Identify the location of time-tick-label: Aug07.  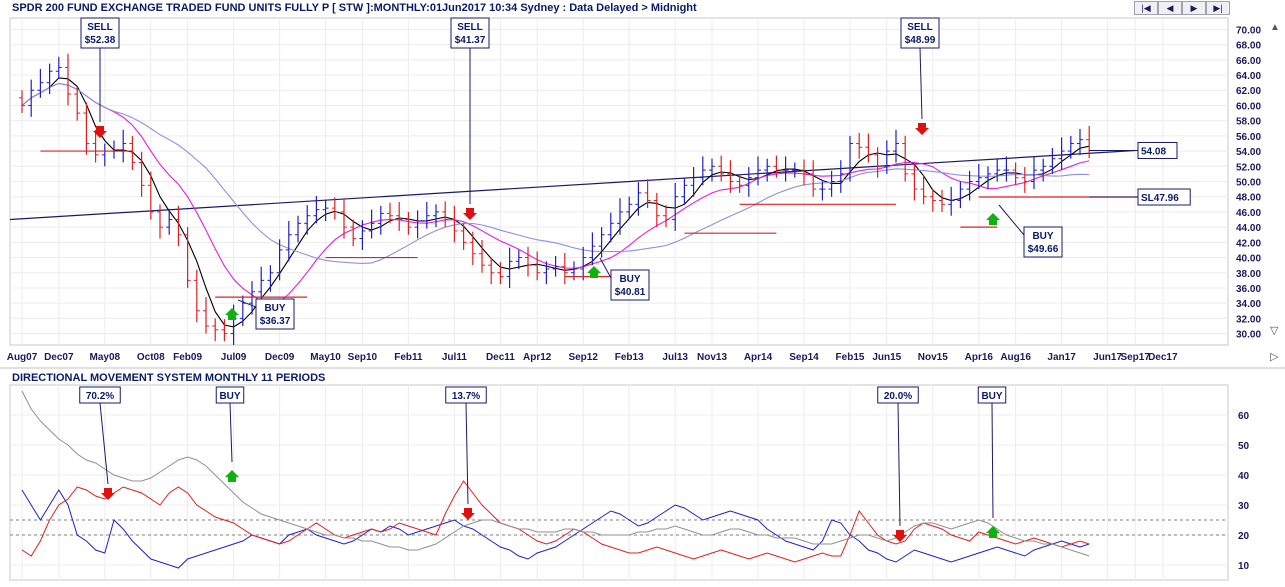
(22, 357).